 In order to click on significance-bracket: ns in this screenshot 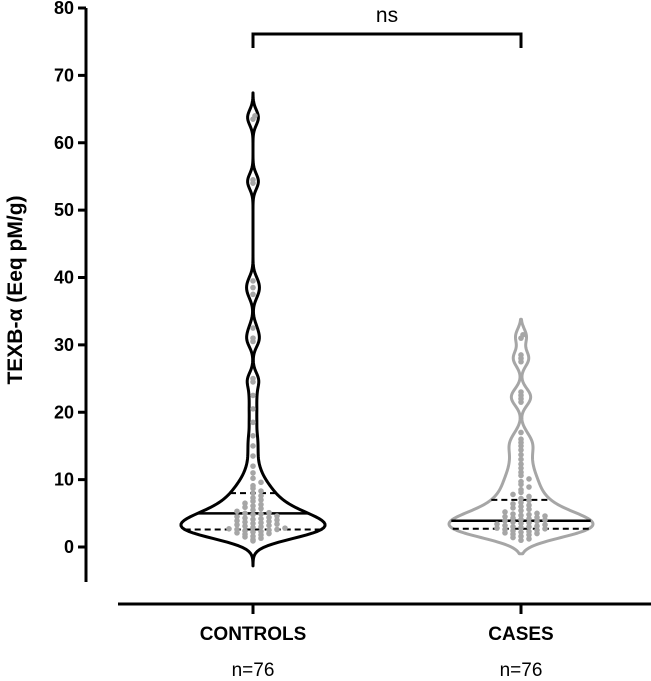, I will do `click(387, 26)`.